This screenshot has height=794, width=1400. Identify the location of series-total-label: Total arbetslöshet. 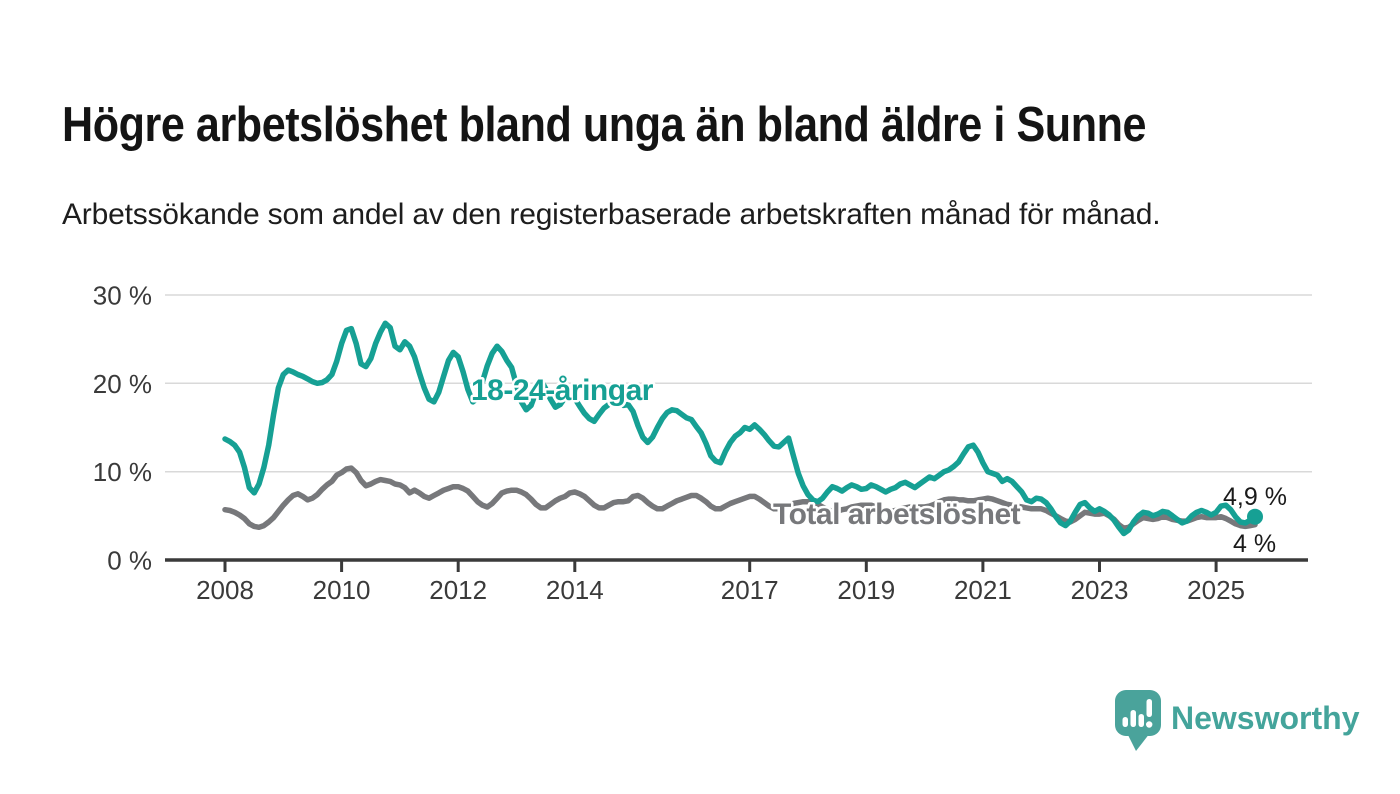
(897, 514).